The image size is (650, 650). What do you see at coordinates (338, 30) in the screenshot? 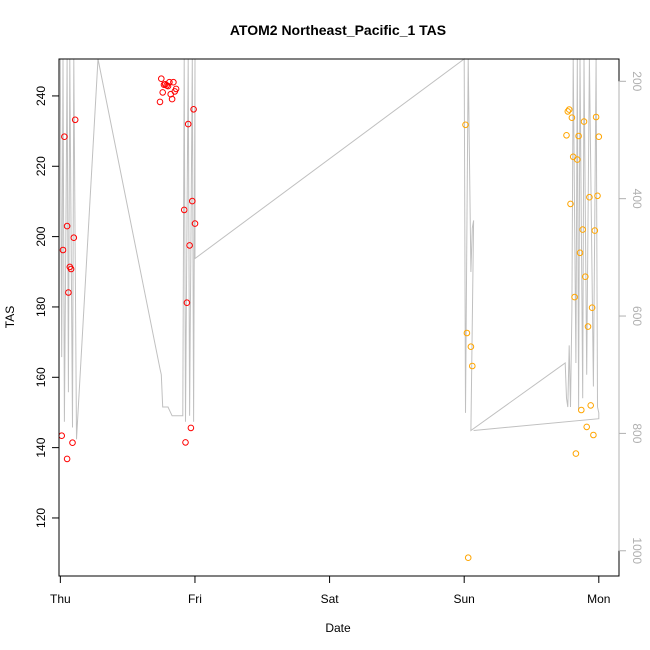
I see `chart-title: ATOM2 Northeast_Pacific_1 TAS` at bounding box center [338, 30].